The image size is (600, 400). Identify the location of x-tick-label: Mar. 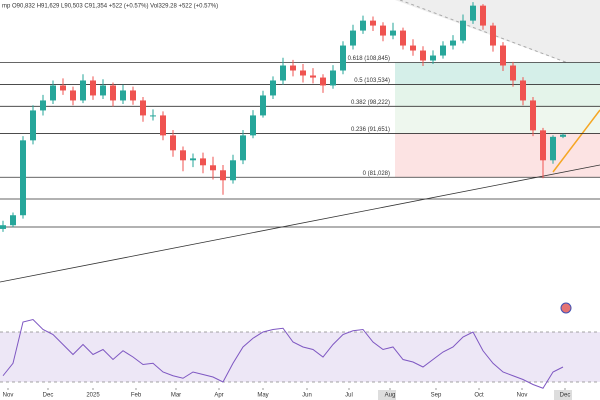
(176, 396).